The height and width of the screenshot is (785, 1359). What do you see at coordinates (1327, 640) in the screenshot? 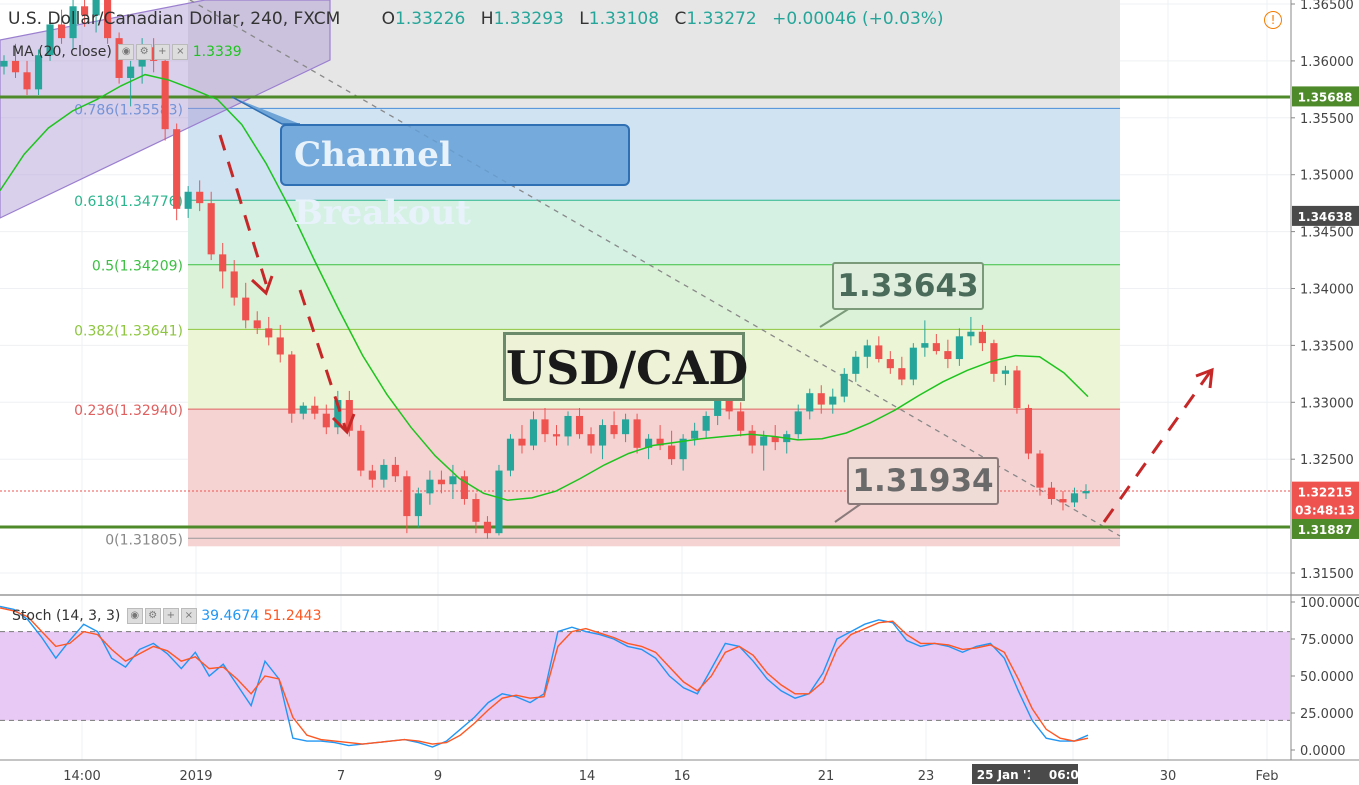
I see `stoch-tick-label: 75.0000` at bounding box center [1327, 640].